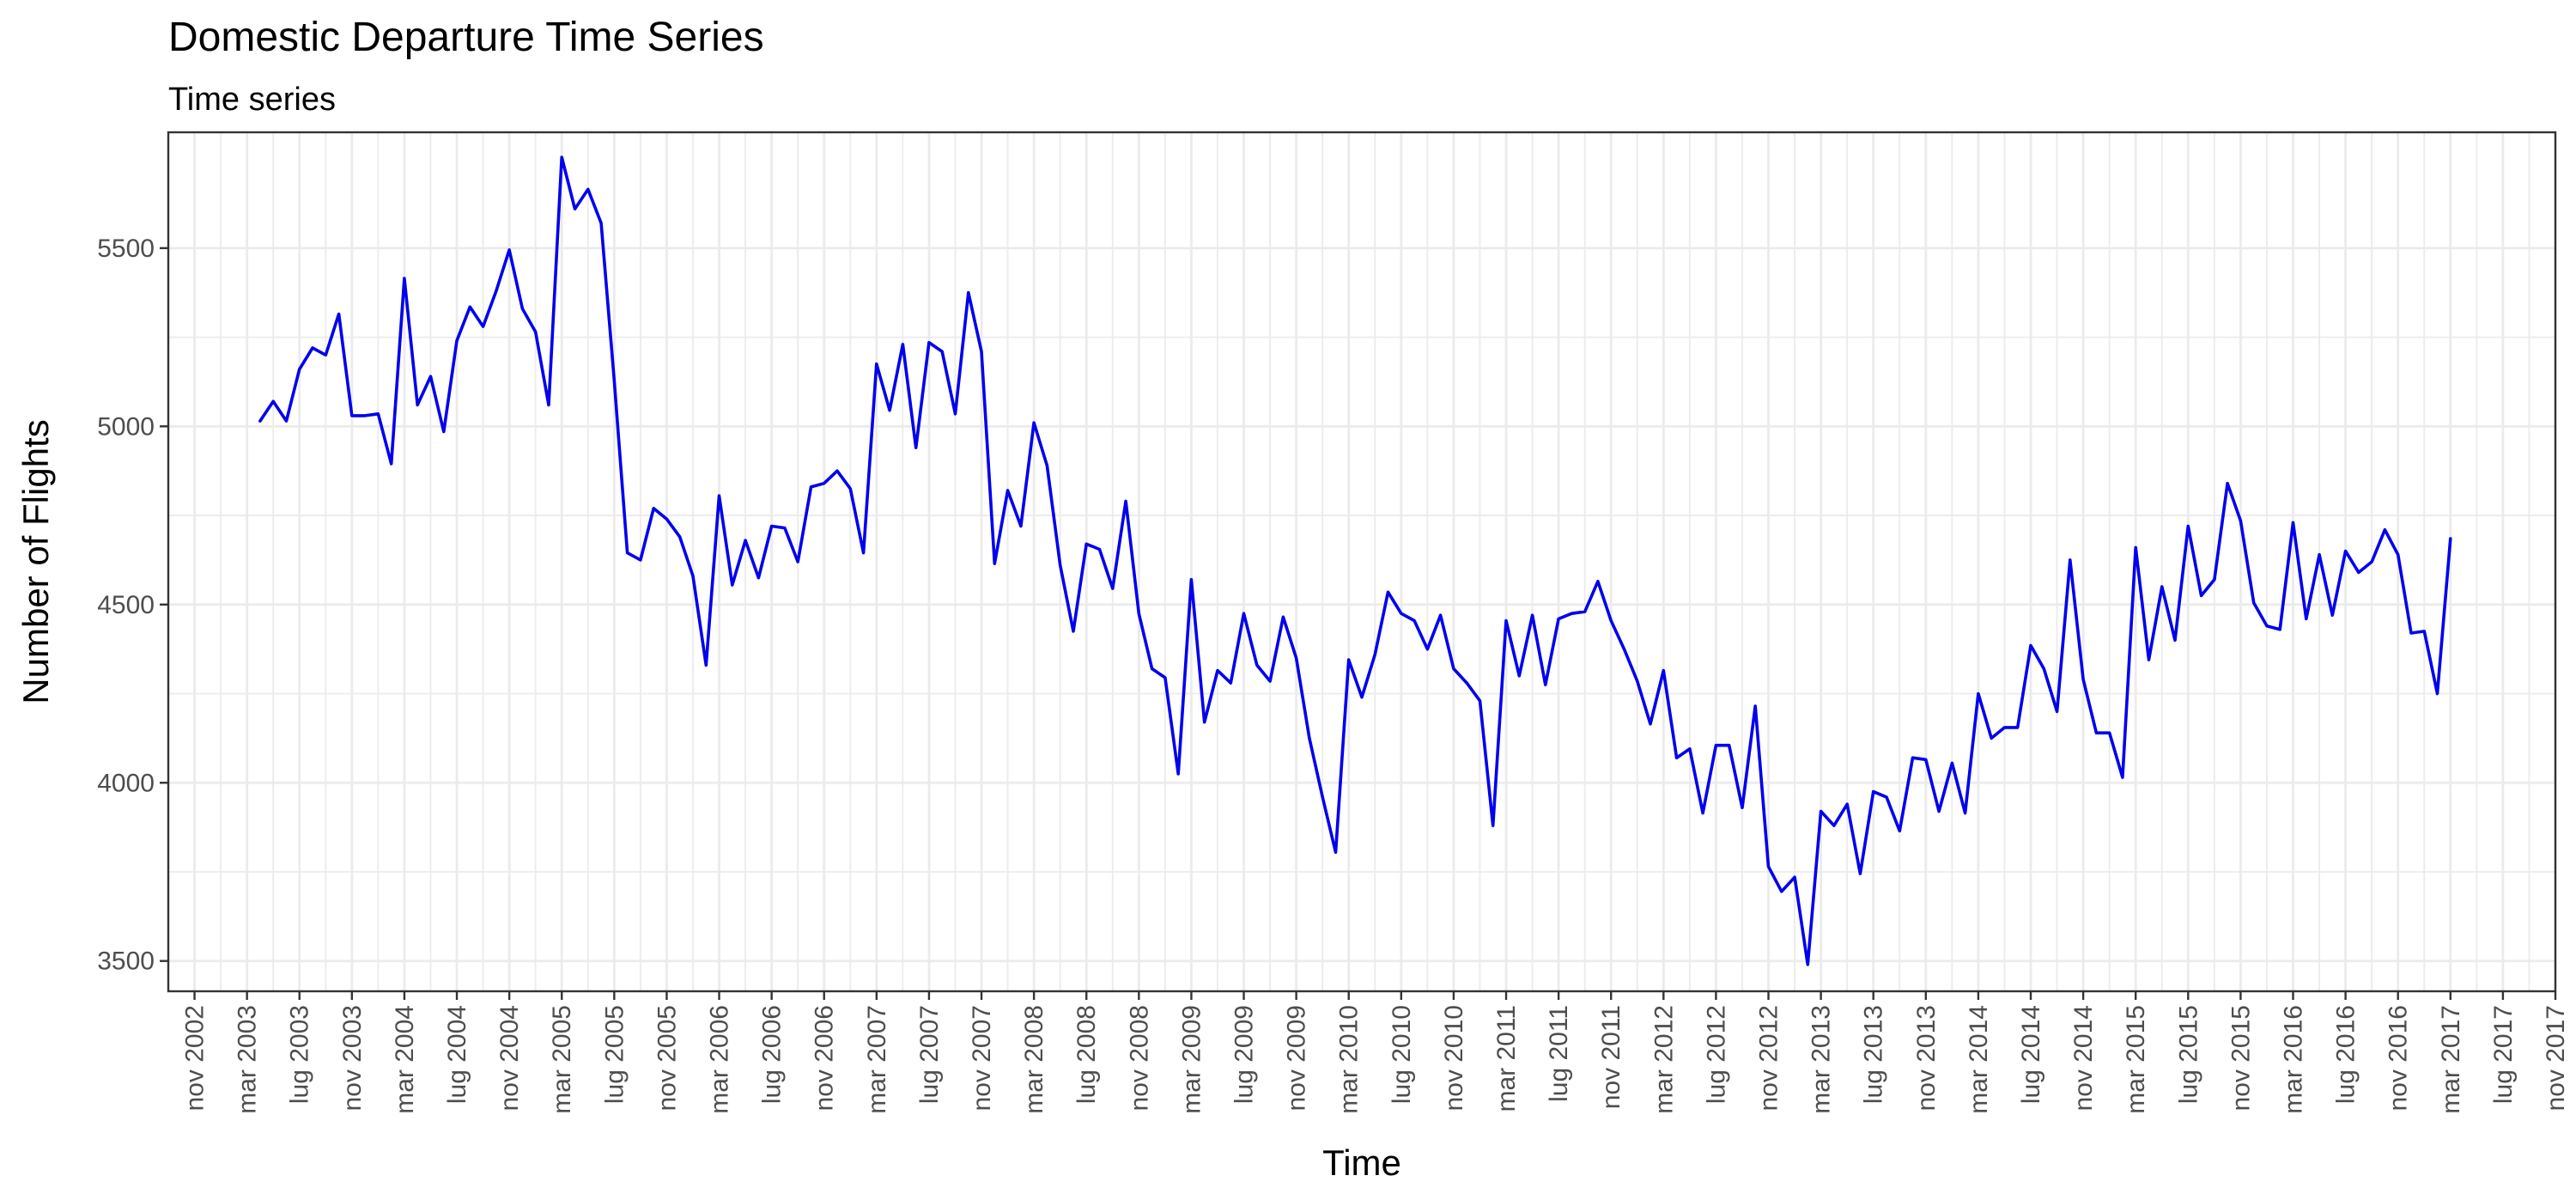  I want to click on x-tick-label: nov 2012, so click(1769, 1058).